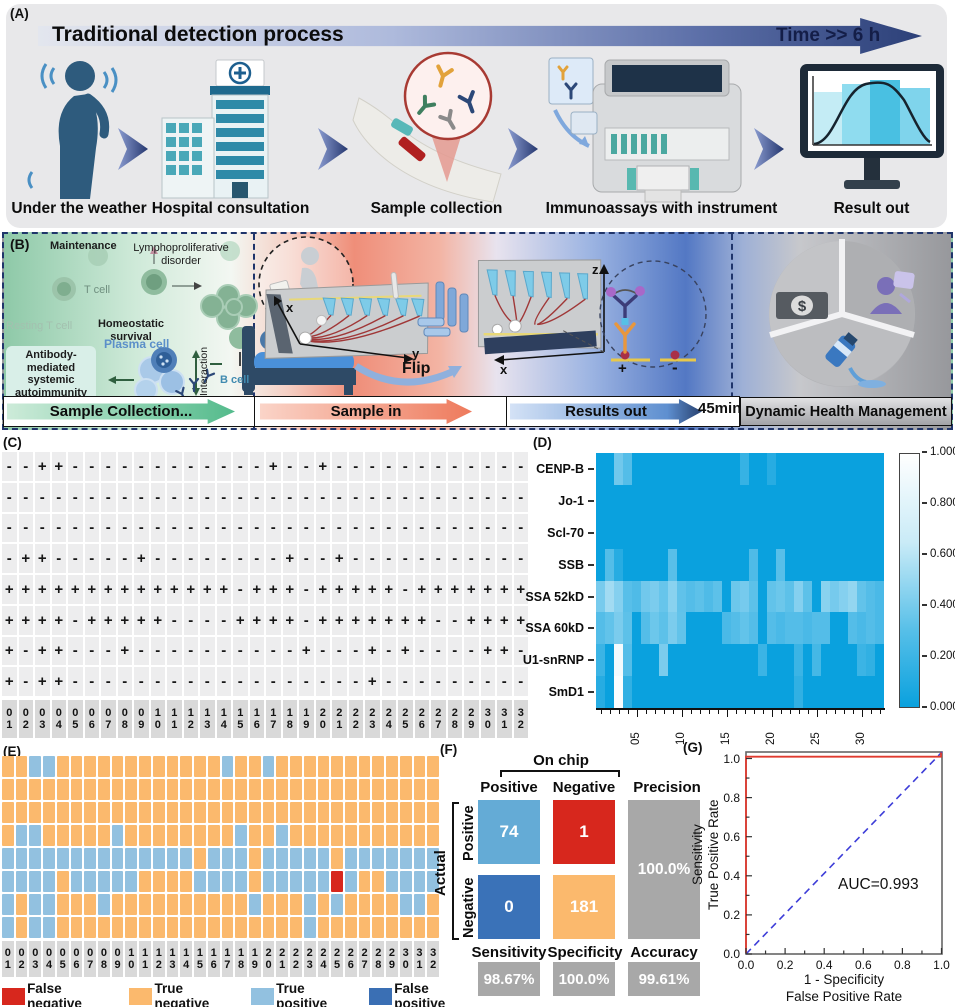 This screenshot has width=955, height=1007. Describe the element at coordinates (39, 326) in the screenshot. I see `label-resting-t-cell: Resting T cell` at that location.